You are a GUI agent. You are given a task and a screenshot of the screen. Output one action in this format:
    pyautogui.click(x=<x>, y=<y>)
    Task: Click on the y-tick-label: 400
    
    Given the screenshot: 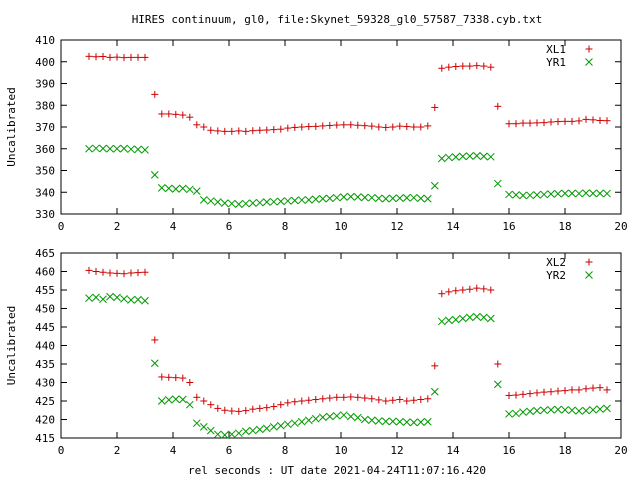 What is the action you would take?
    pyautogui.click(x=45, y=62)
    